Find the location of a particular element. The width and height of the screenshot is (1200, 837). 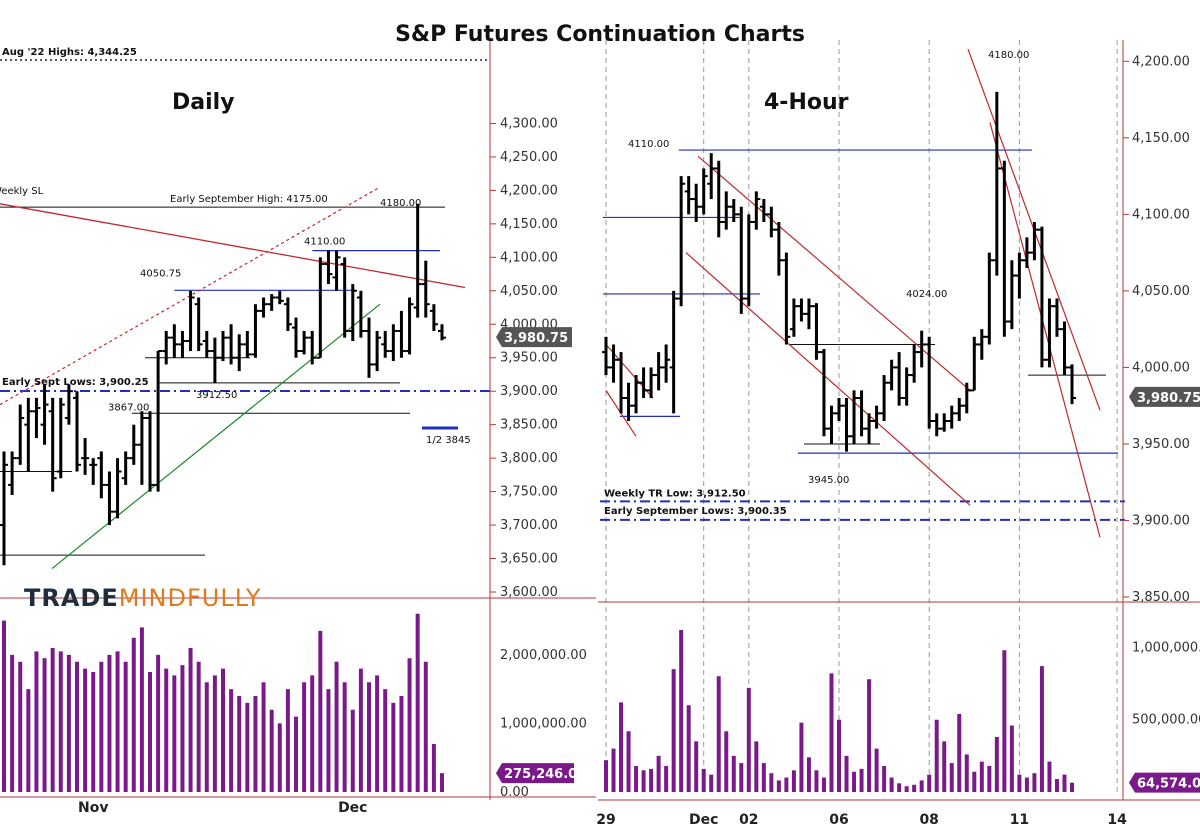

daily-4110-label: 4110.00 is located at coordinates (324, 242).